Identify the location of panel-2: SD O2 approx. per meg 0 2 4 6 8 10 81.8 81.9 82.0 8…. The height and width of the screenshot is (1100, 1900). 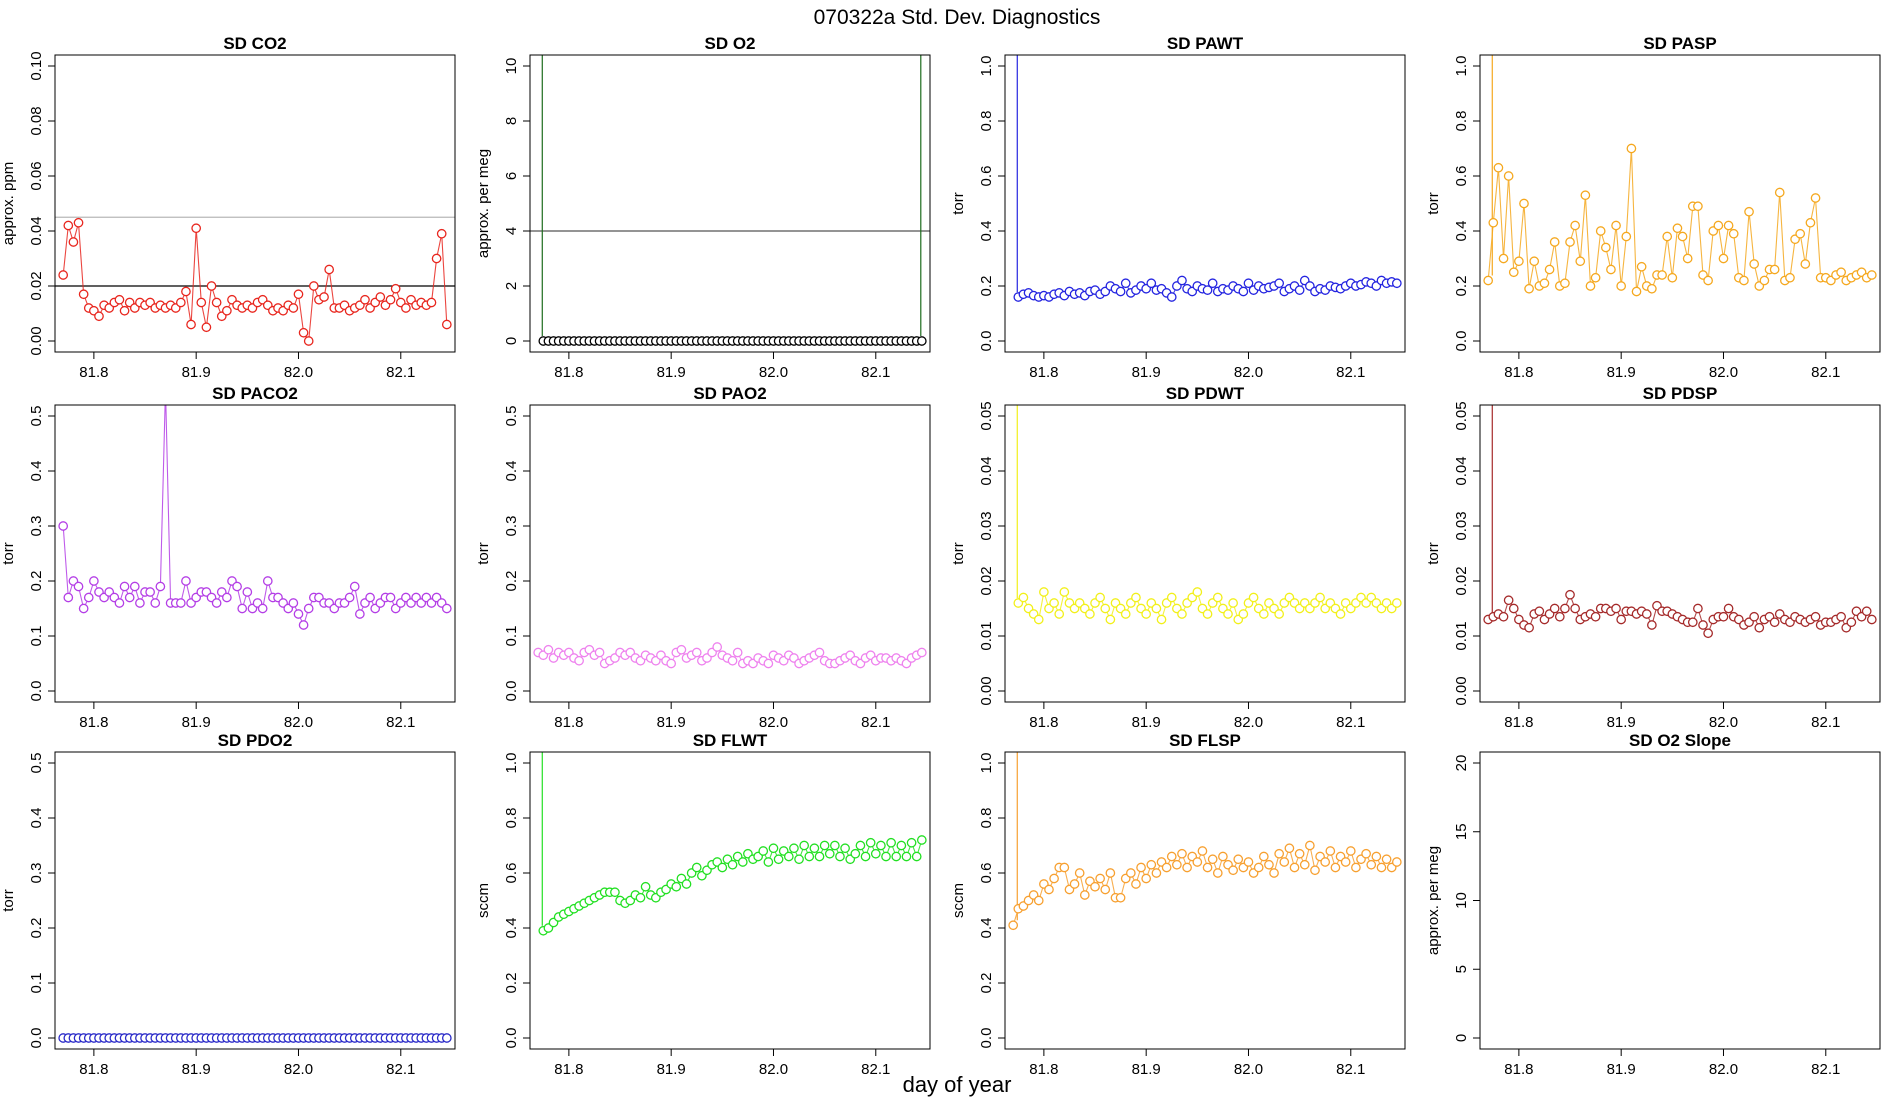
(703, 207).